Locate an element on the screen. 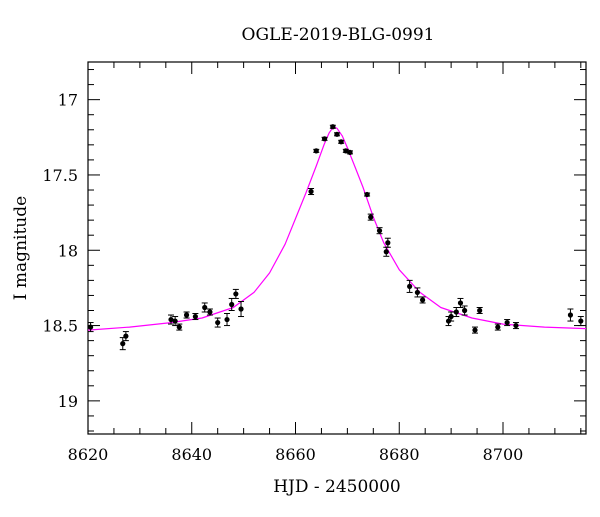  x-tick-label: 8620 is located at coordinates (88, 454).